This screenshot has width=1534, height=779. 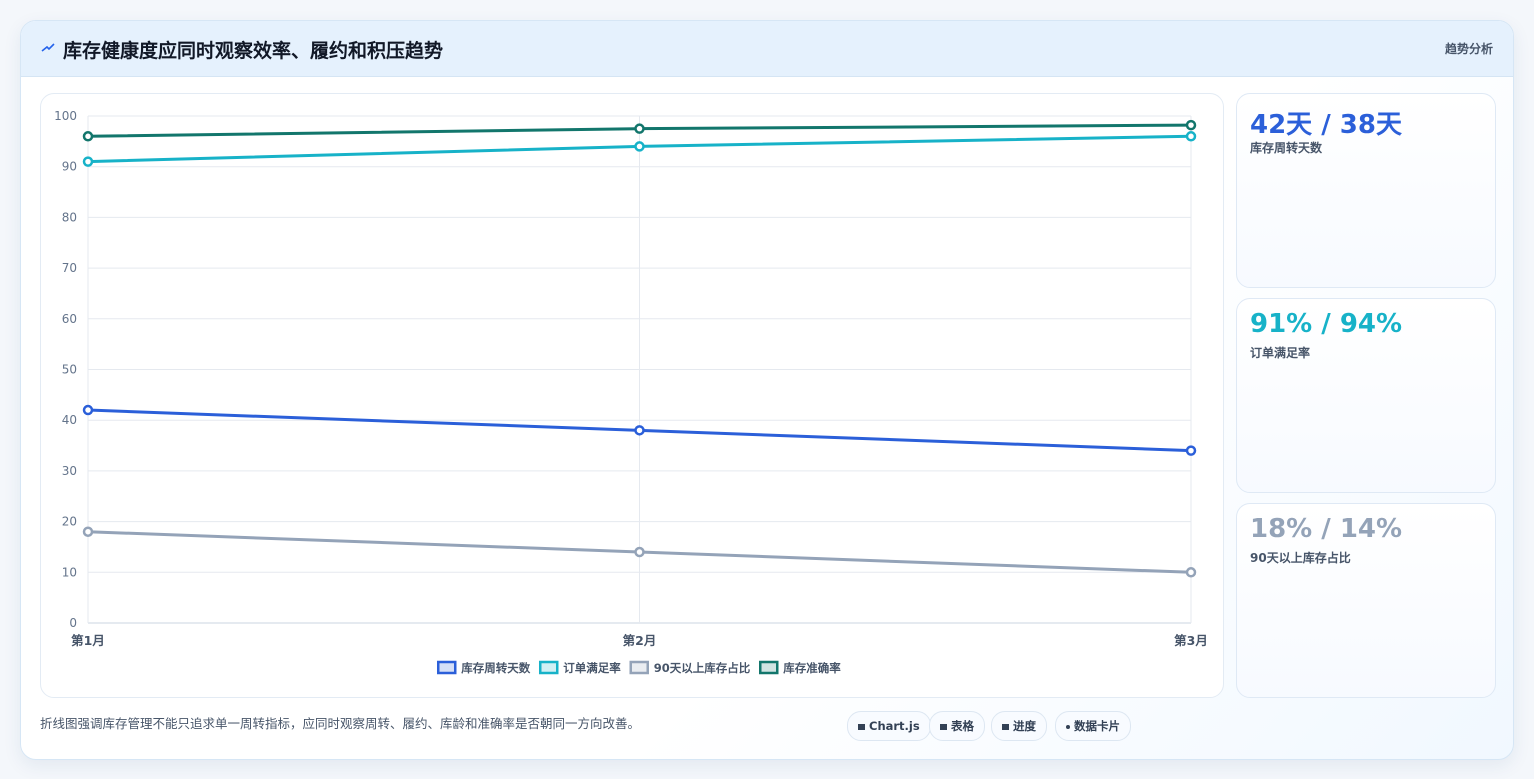 I want to click on chip: Chart.js, so click(x=889, y=726).